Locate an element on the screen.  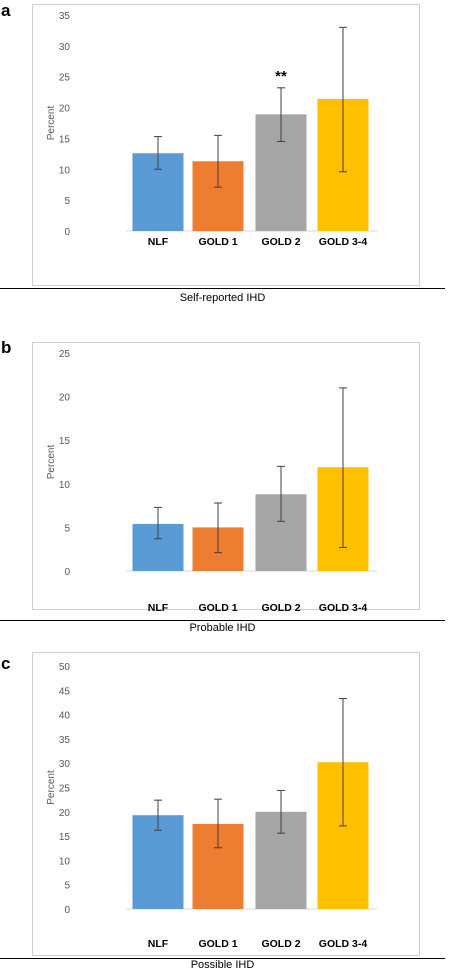
y-tick-label: 40 is located at coordinates (65, 716).